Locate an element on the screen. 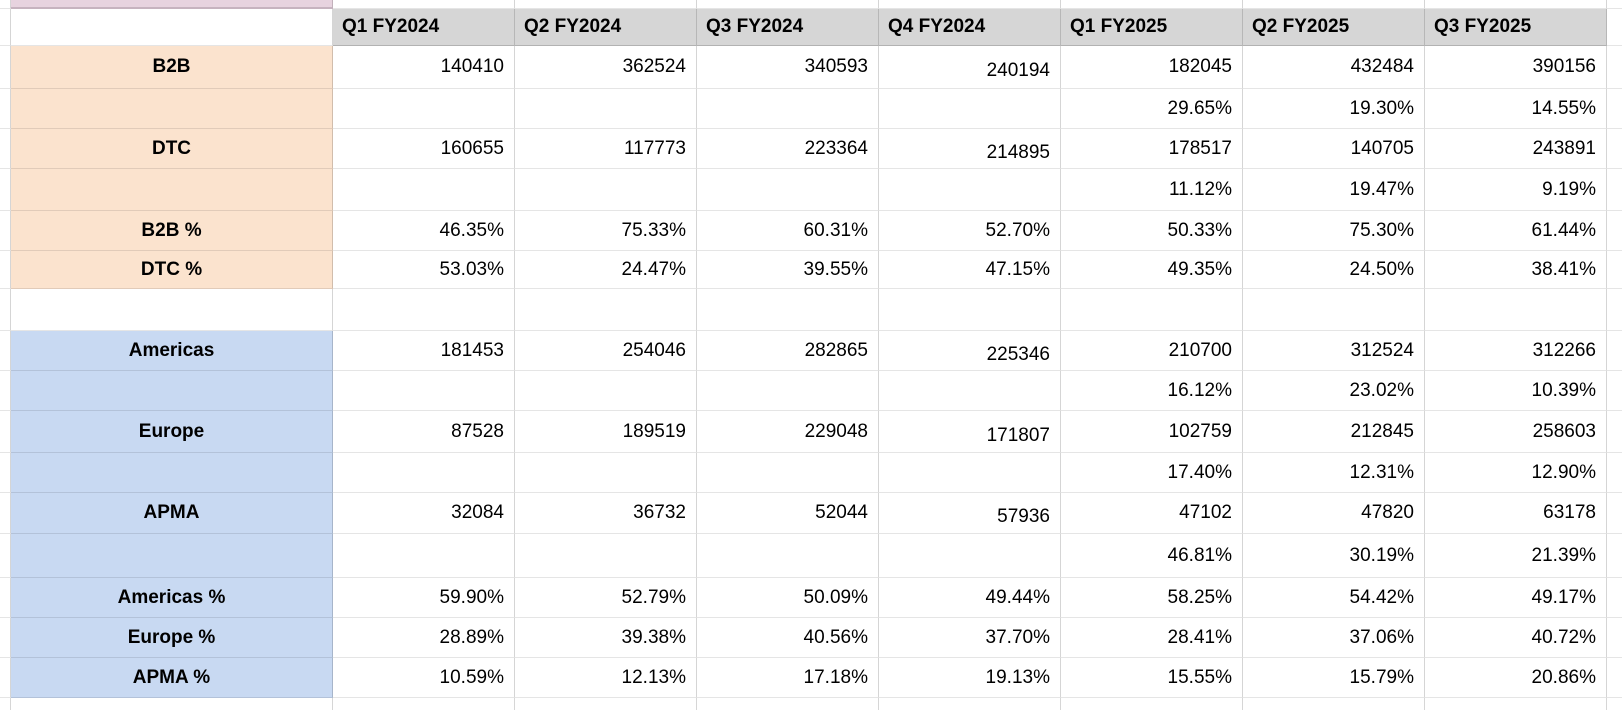  data-cell: 17.40% is located at coordinates (1152, 473).